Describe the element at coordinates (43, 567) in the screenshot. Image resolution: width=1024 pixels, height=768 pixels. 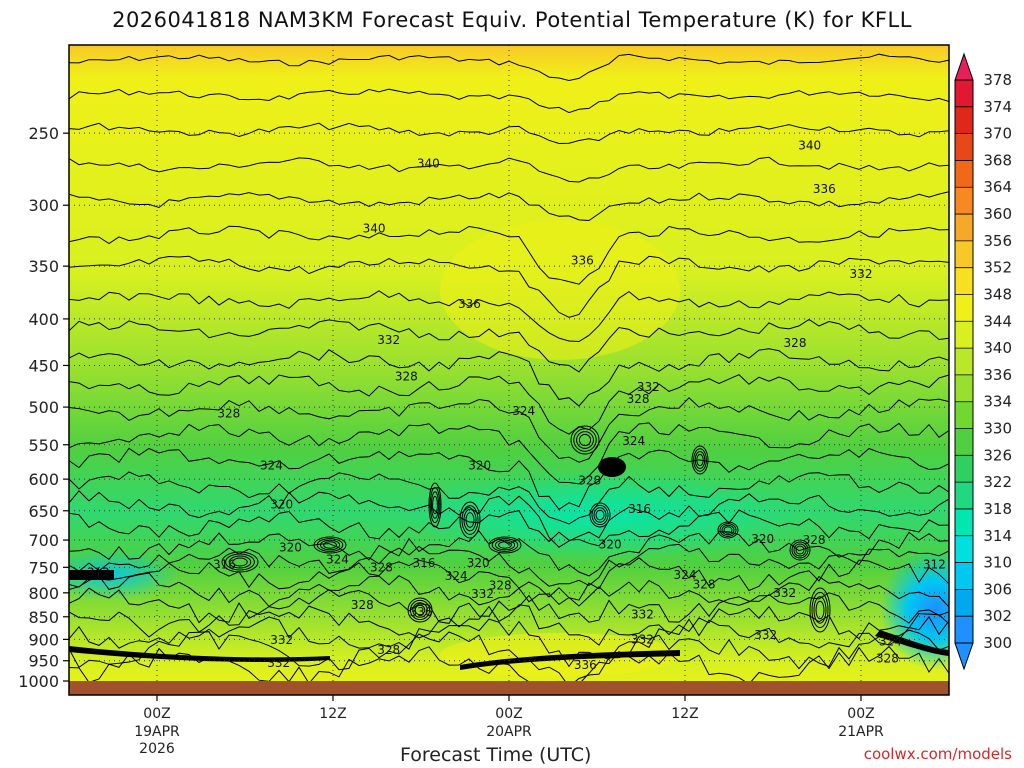
I see `y-tick-label: 750` at that location.